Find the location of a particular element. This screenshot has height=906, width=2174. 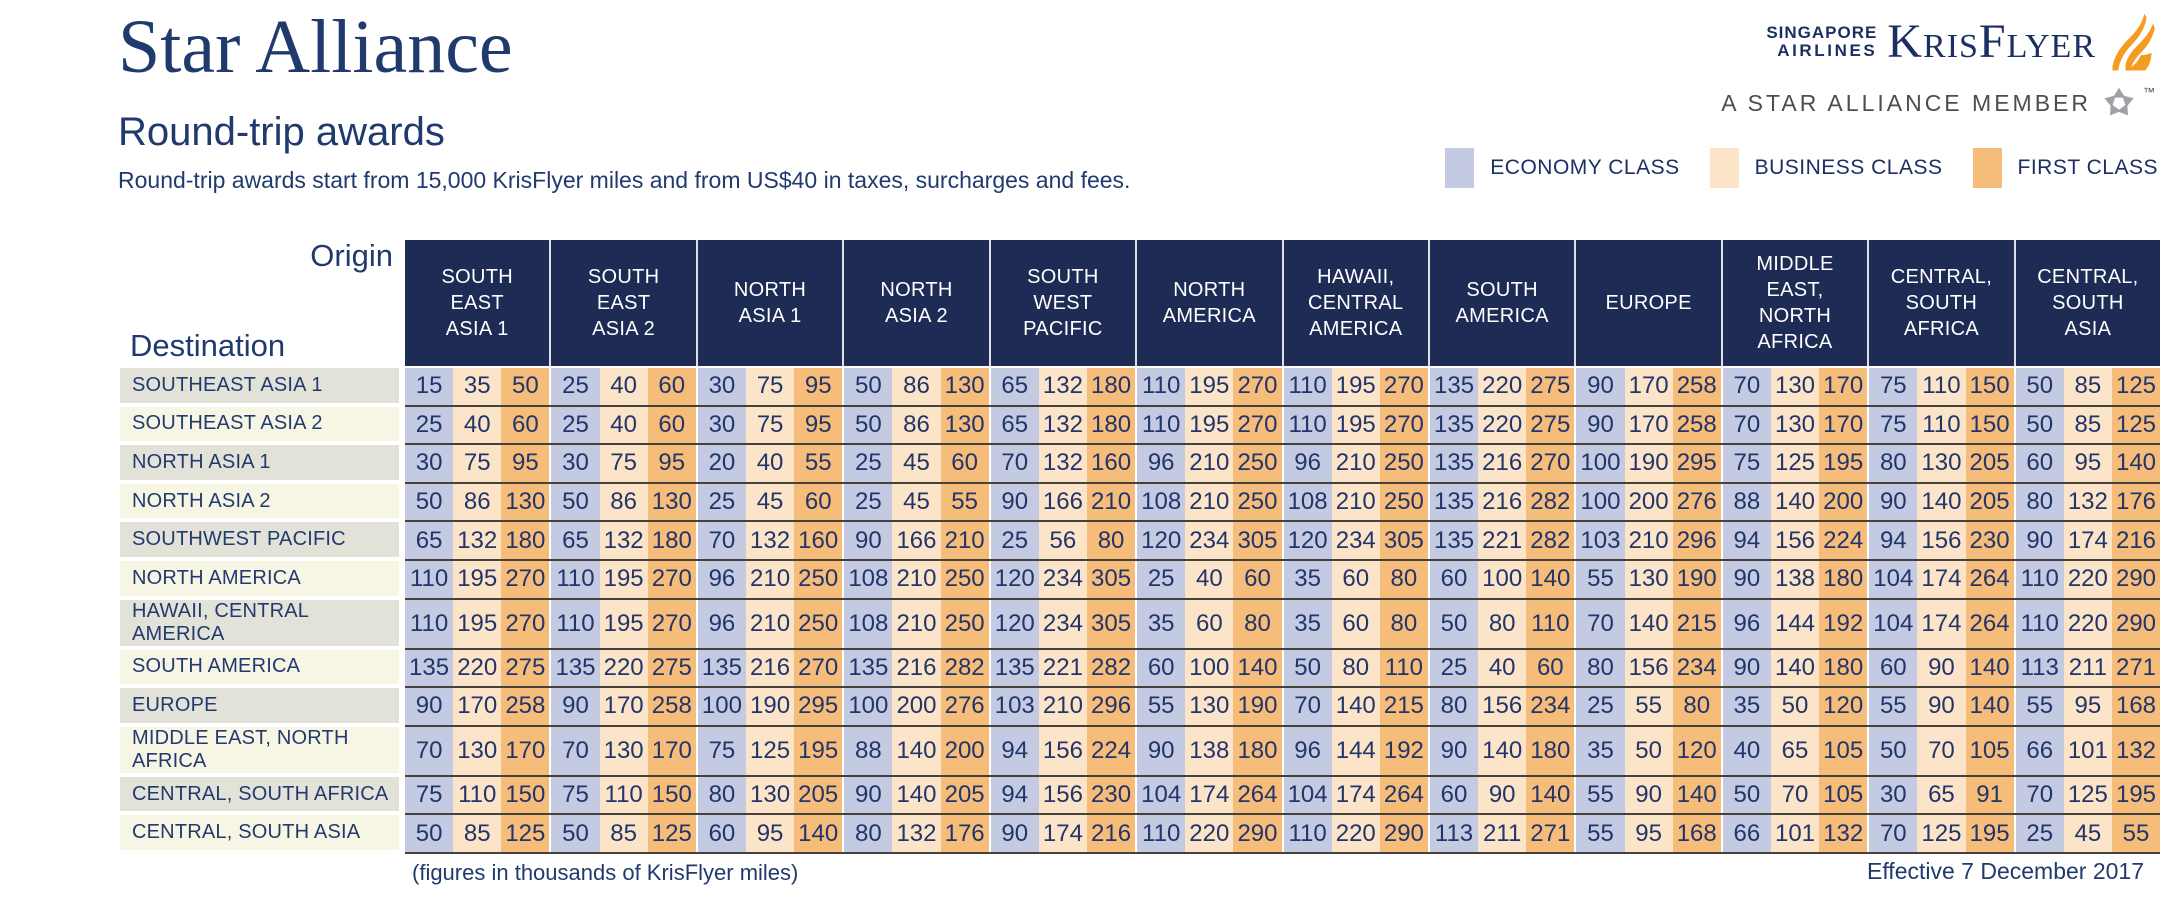

origin-group-7: 120 234 305 is located at coordinates (1354, 540).